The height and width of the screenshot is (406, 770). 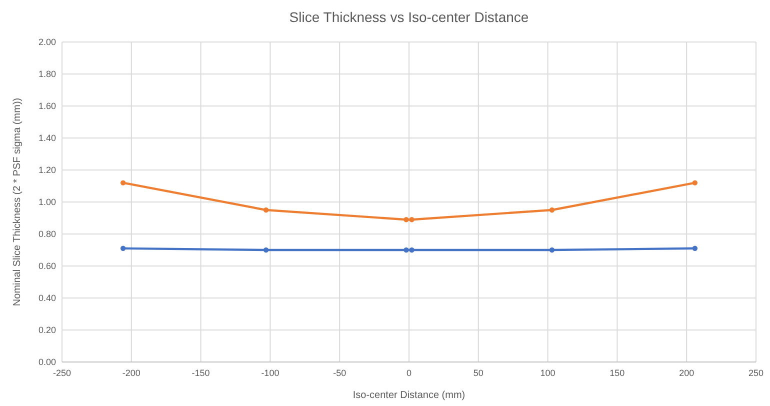 What do you see at coordinates (17, 202) in the screenshot?
I see `y-axis-title: Nominal Slice Thickness (2 * PSF sigma (mm))` at bounding box center [17, 202].